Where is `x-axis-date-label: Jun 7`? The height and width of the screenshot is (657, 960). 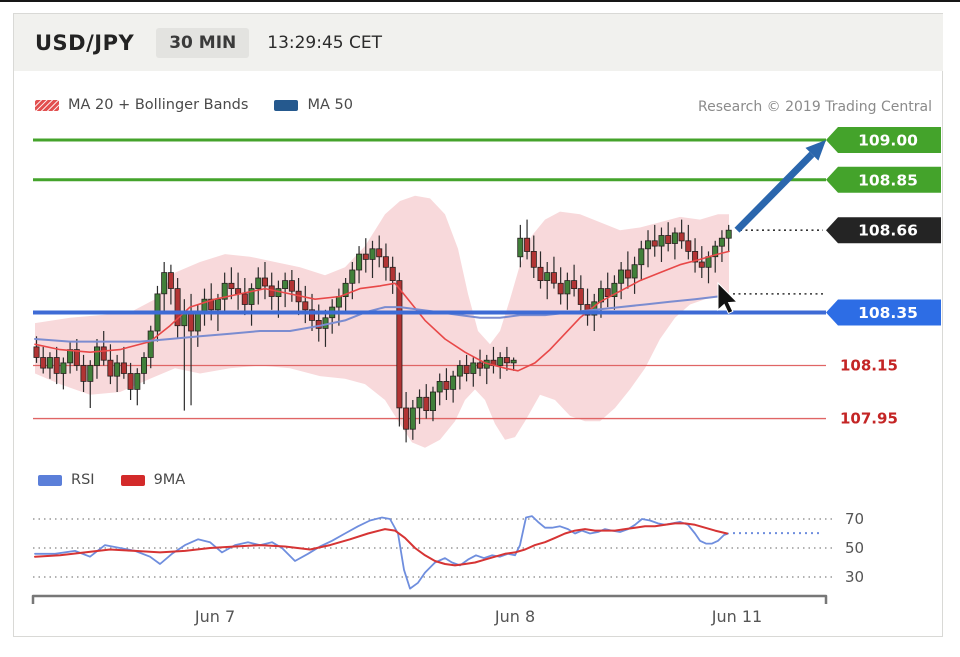
x-axis-date-label: Jun 7 is located at coordinates (214, 616).